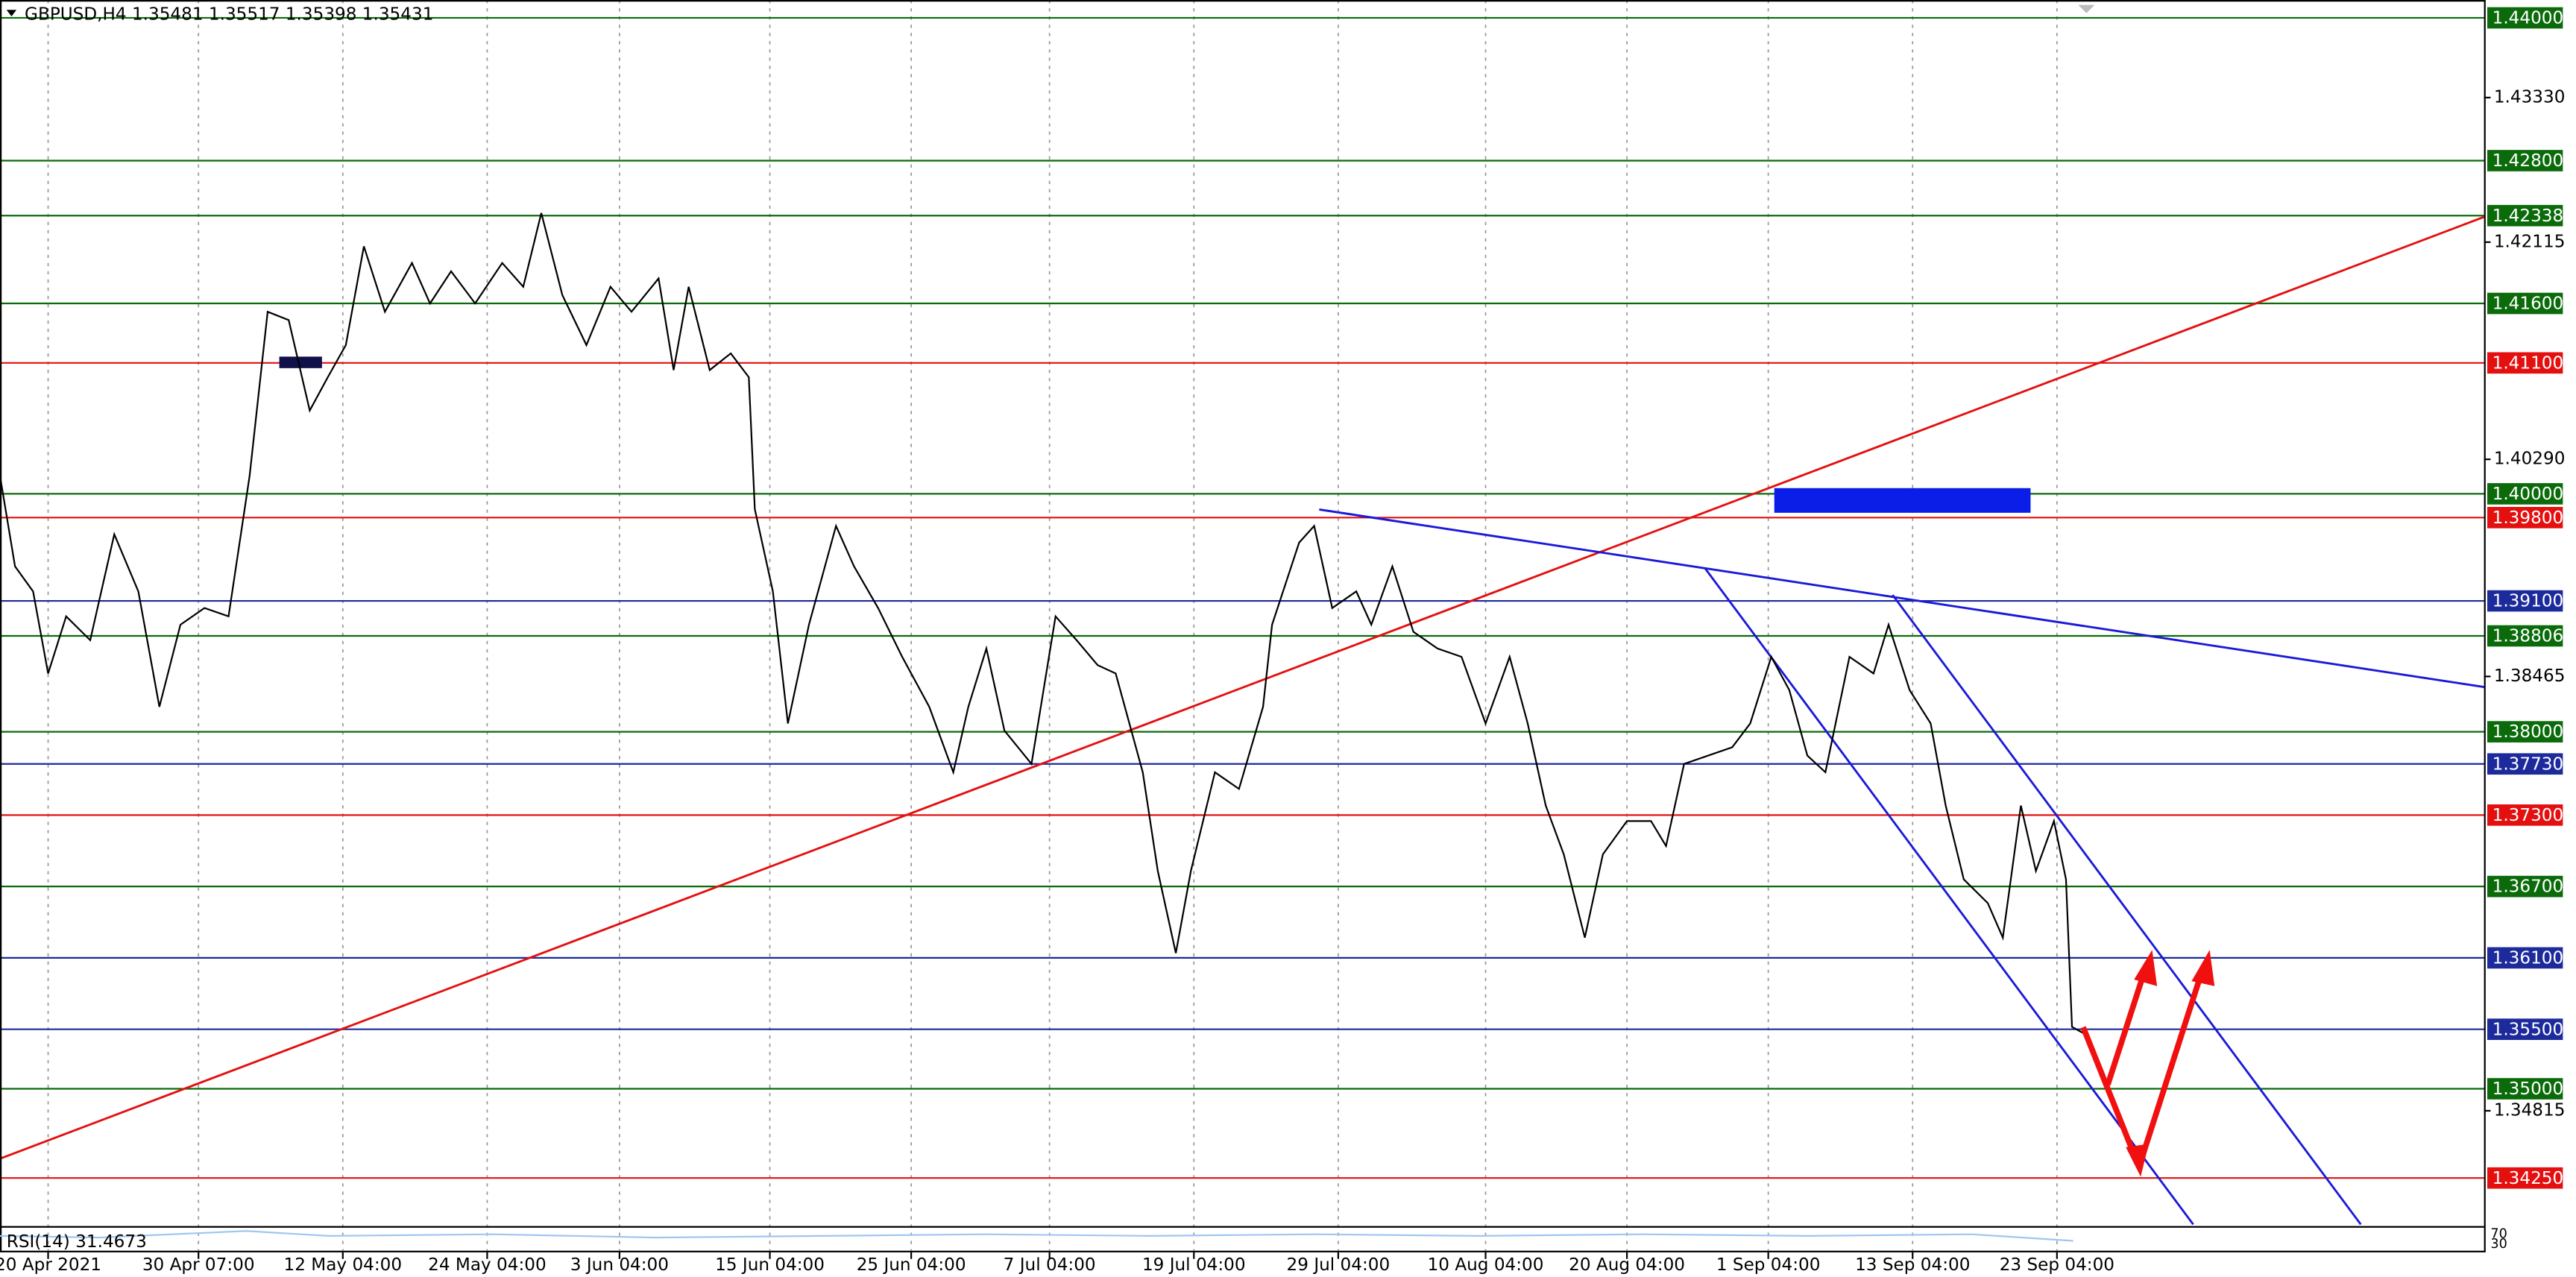 Image resolution: width=2576 pixels, height=1277 pixels. I want to click on y-tick-label: 1.34815, so click(2530, 1110).